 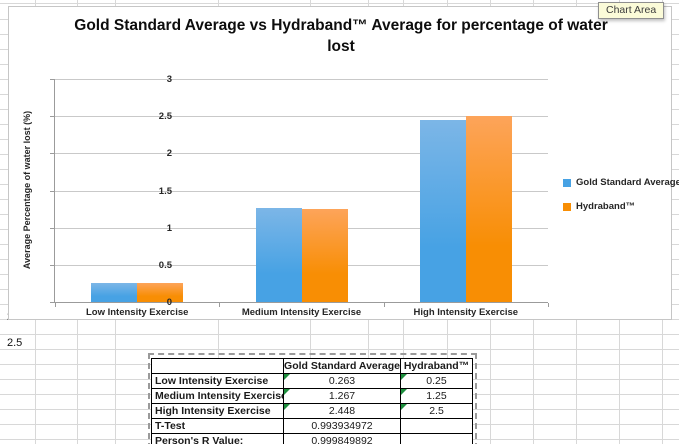 I want to click on y-tick-label: 1, so click(x=169, y=228).